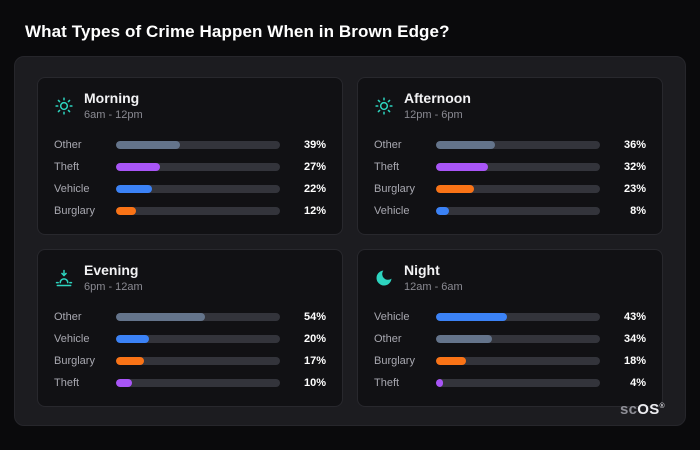 The height and width of the screenshot is (450, 700). I want to click on value-label: 20%, so click(314, 339).